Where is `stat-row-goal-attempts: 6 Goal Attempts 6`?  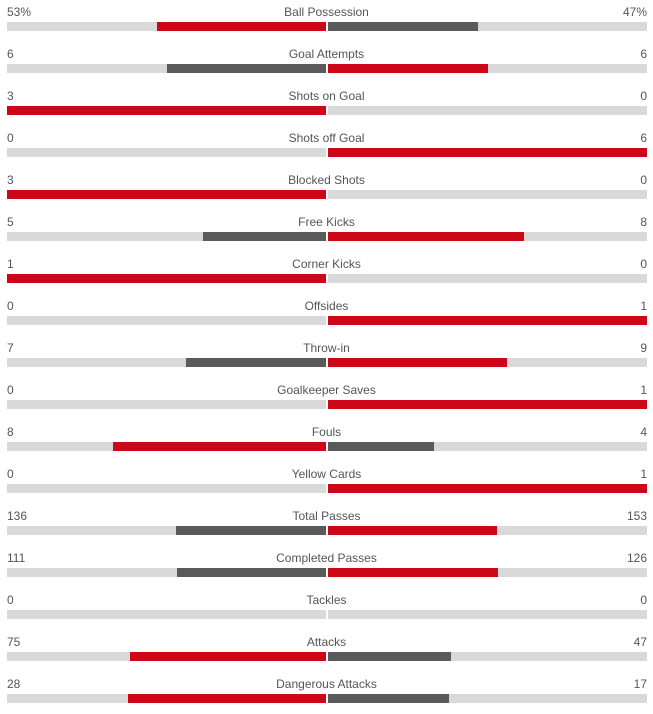 stat-row-goal-attempts: 6 Goal Attempts 6 is located at coordinates (326, 63).